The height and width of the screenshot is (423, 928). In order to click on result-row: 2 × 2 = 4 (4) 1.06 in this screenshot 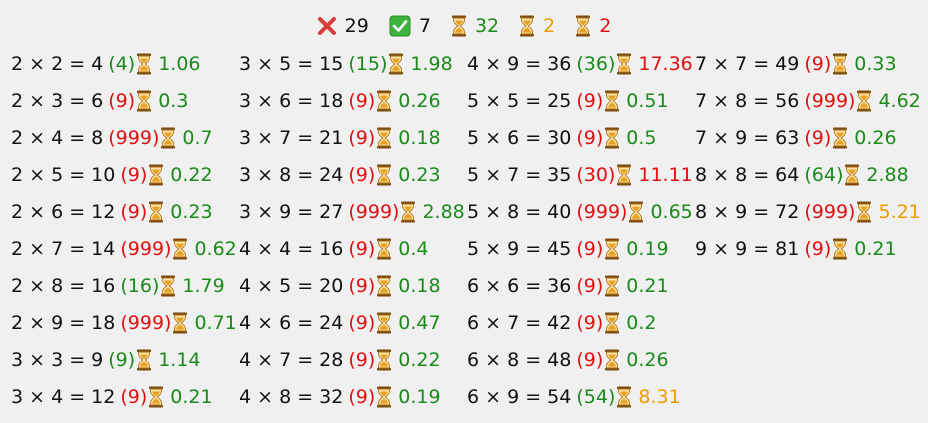, I will do `click(106, 64)`.